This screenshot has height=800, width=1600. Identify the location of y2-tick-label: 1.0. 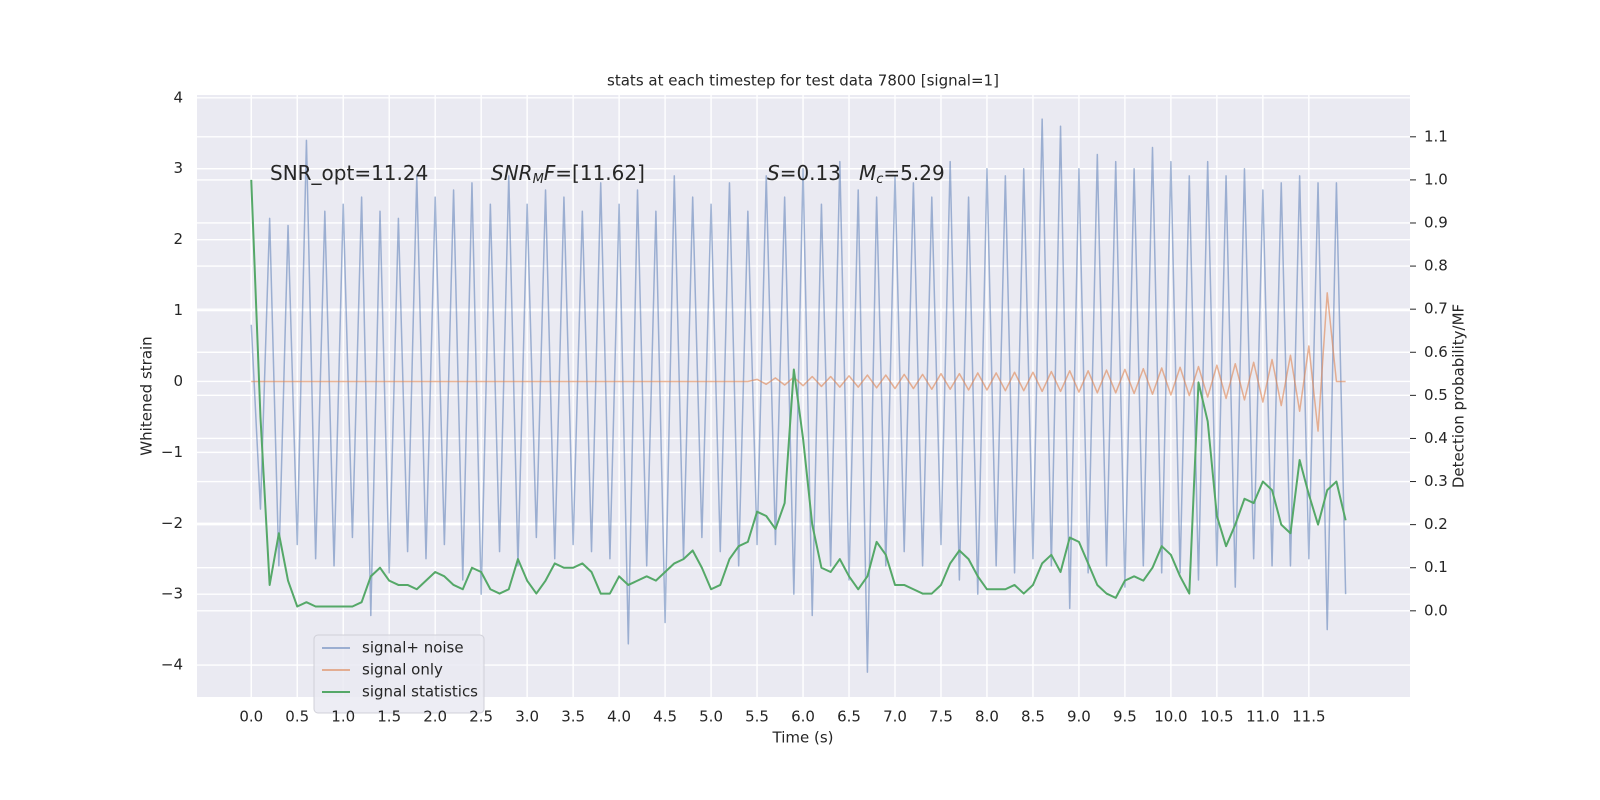
(1436, 179).